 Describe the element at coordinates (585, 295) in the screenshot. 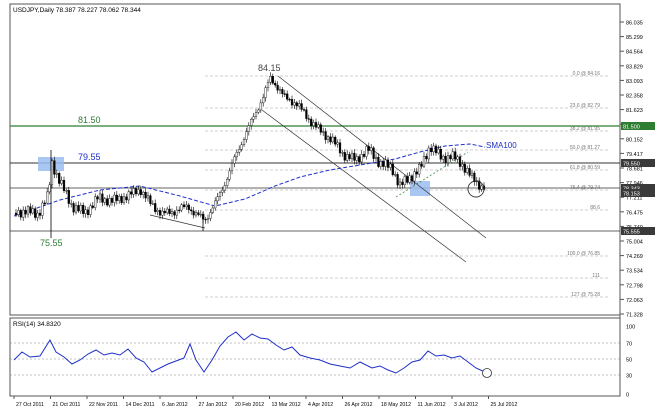

I see `fib-level-label: 127 @ 75.28` at that location.